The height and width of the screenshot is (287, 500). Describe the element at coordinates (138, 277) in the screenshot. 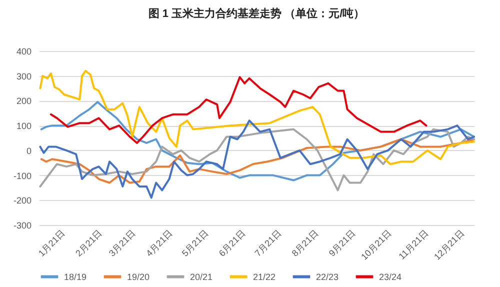

I see `legend-label: 19/20` at that location.